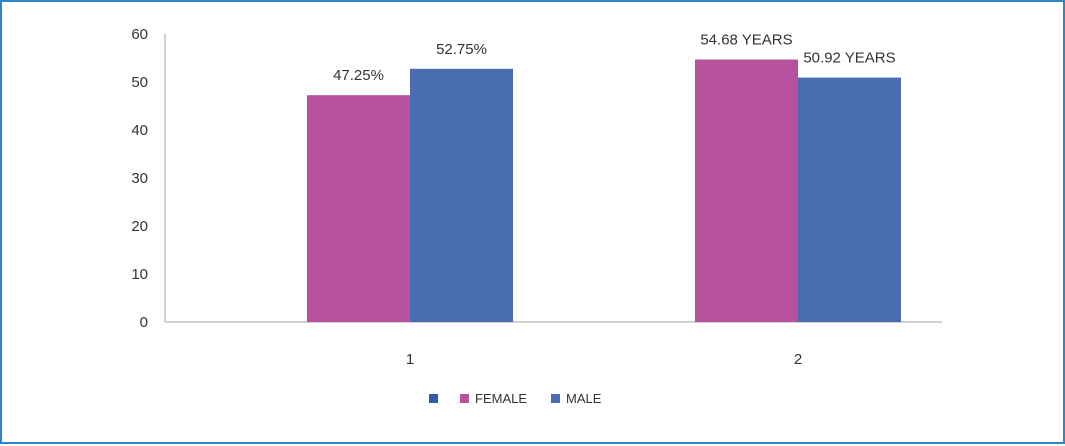  I want to click on y-axis-ticks: 0 10 20 30 40 50 60, so click(139, 178).